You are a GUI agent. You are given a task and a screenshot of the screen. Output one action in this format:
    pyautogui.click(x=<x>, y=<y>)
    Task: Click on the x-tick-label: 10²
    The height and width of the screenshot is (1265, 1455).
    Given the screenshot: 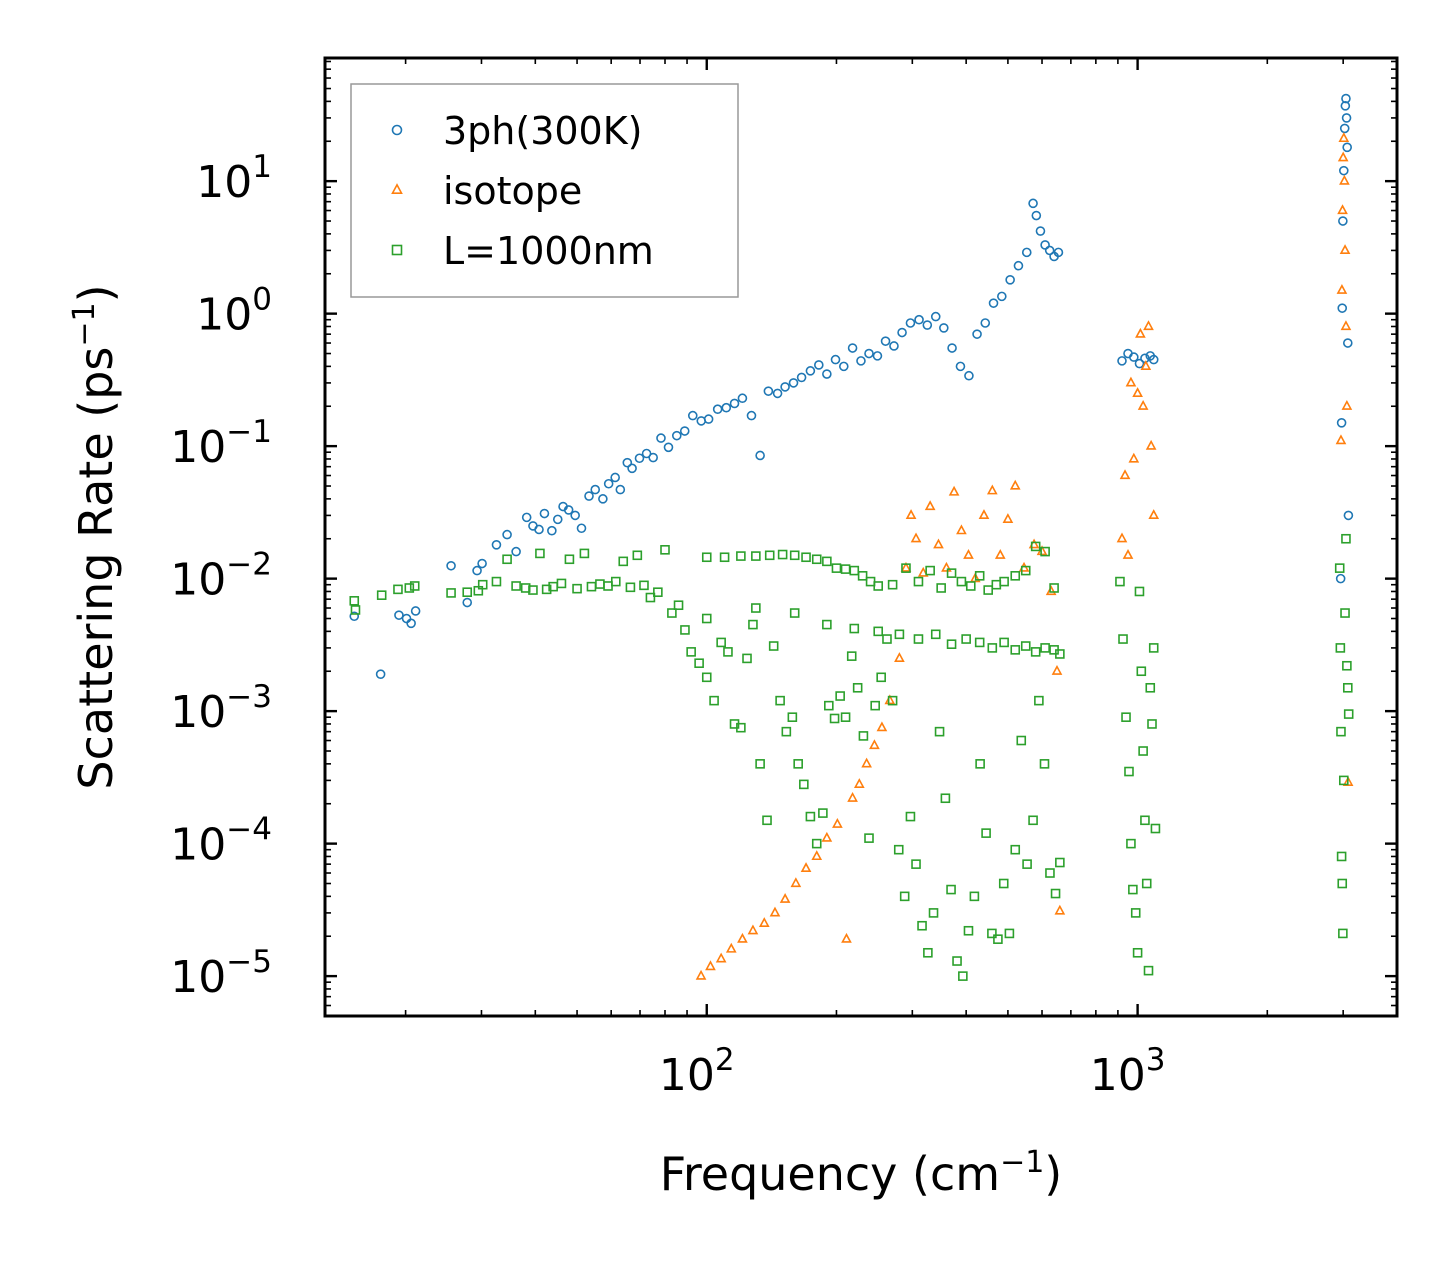 What is the action you would take?
    pyautogui.click(x=697, y=1071)
    